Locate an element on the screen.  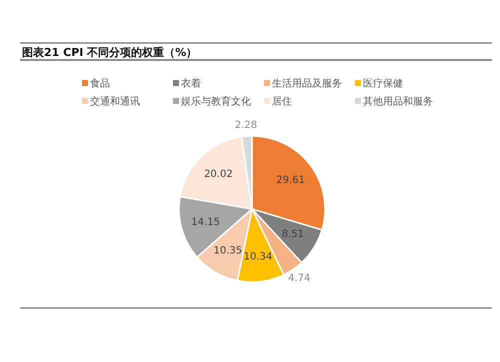
data-label: 10.34 is located at coordinates (258, 257).